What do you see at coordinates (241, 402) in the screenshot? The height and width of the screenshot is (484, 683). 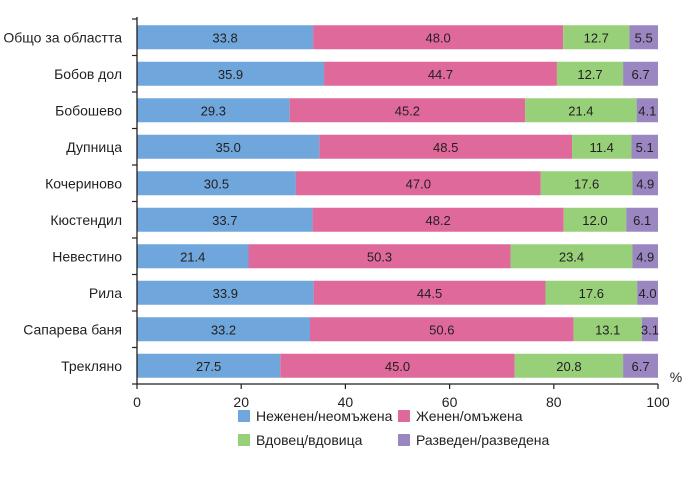 I see `x-tick-label: 20` at bounding box center [241, 402].